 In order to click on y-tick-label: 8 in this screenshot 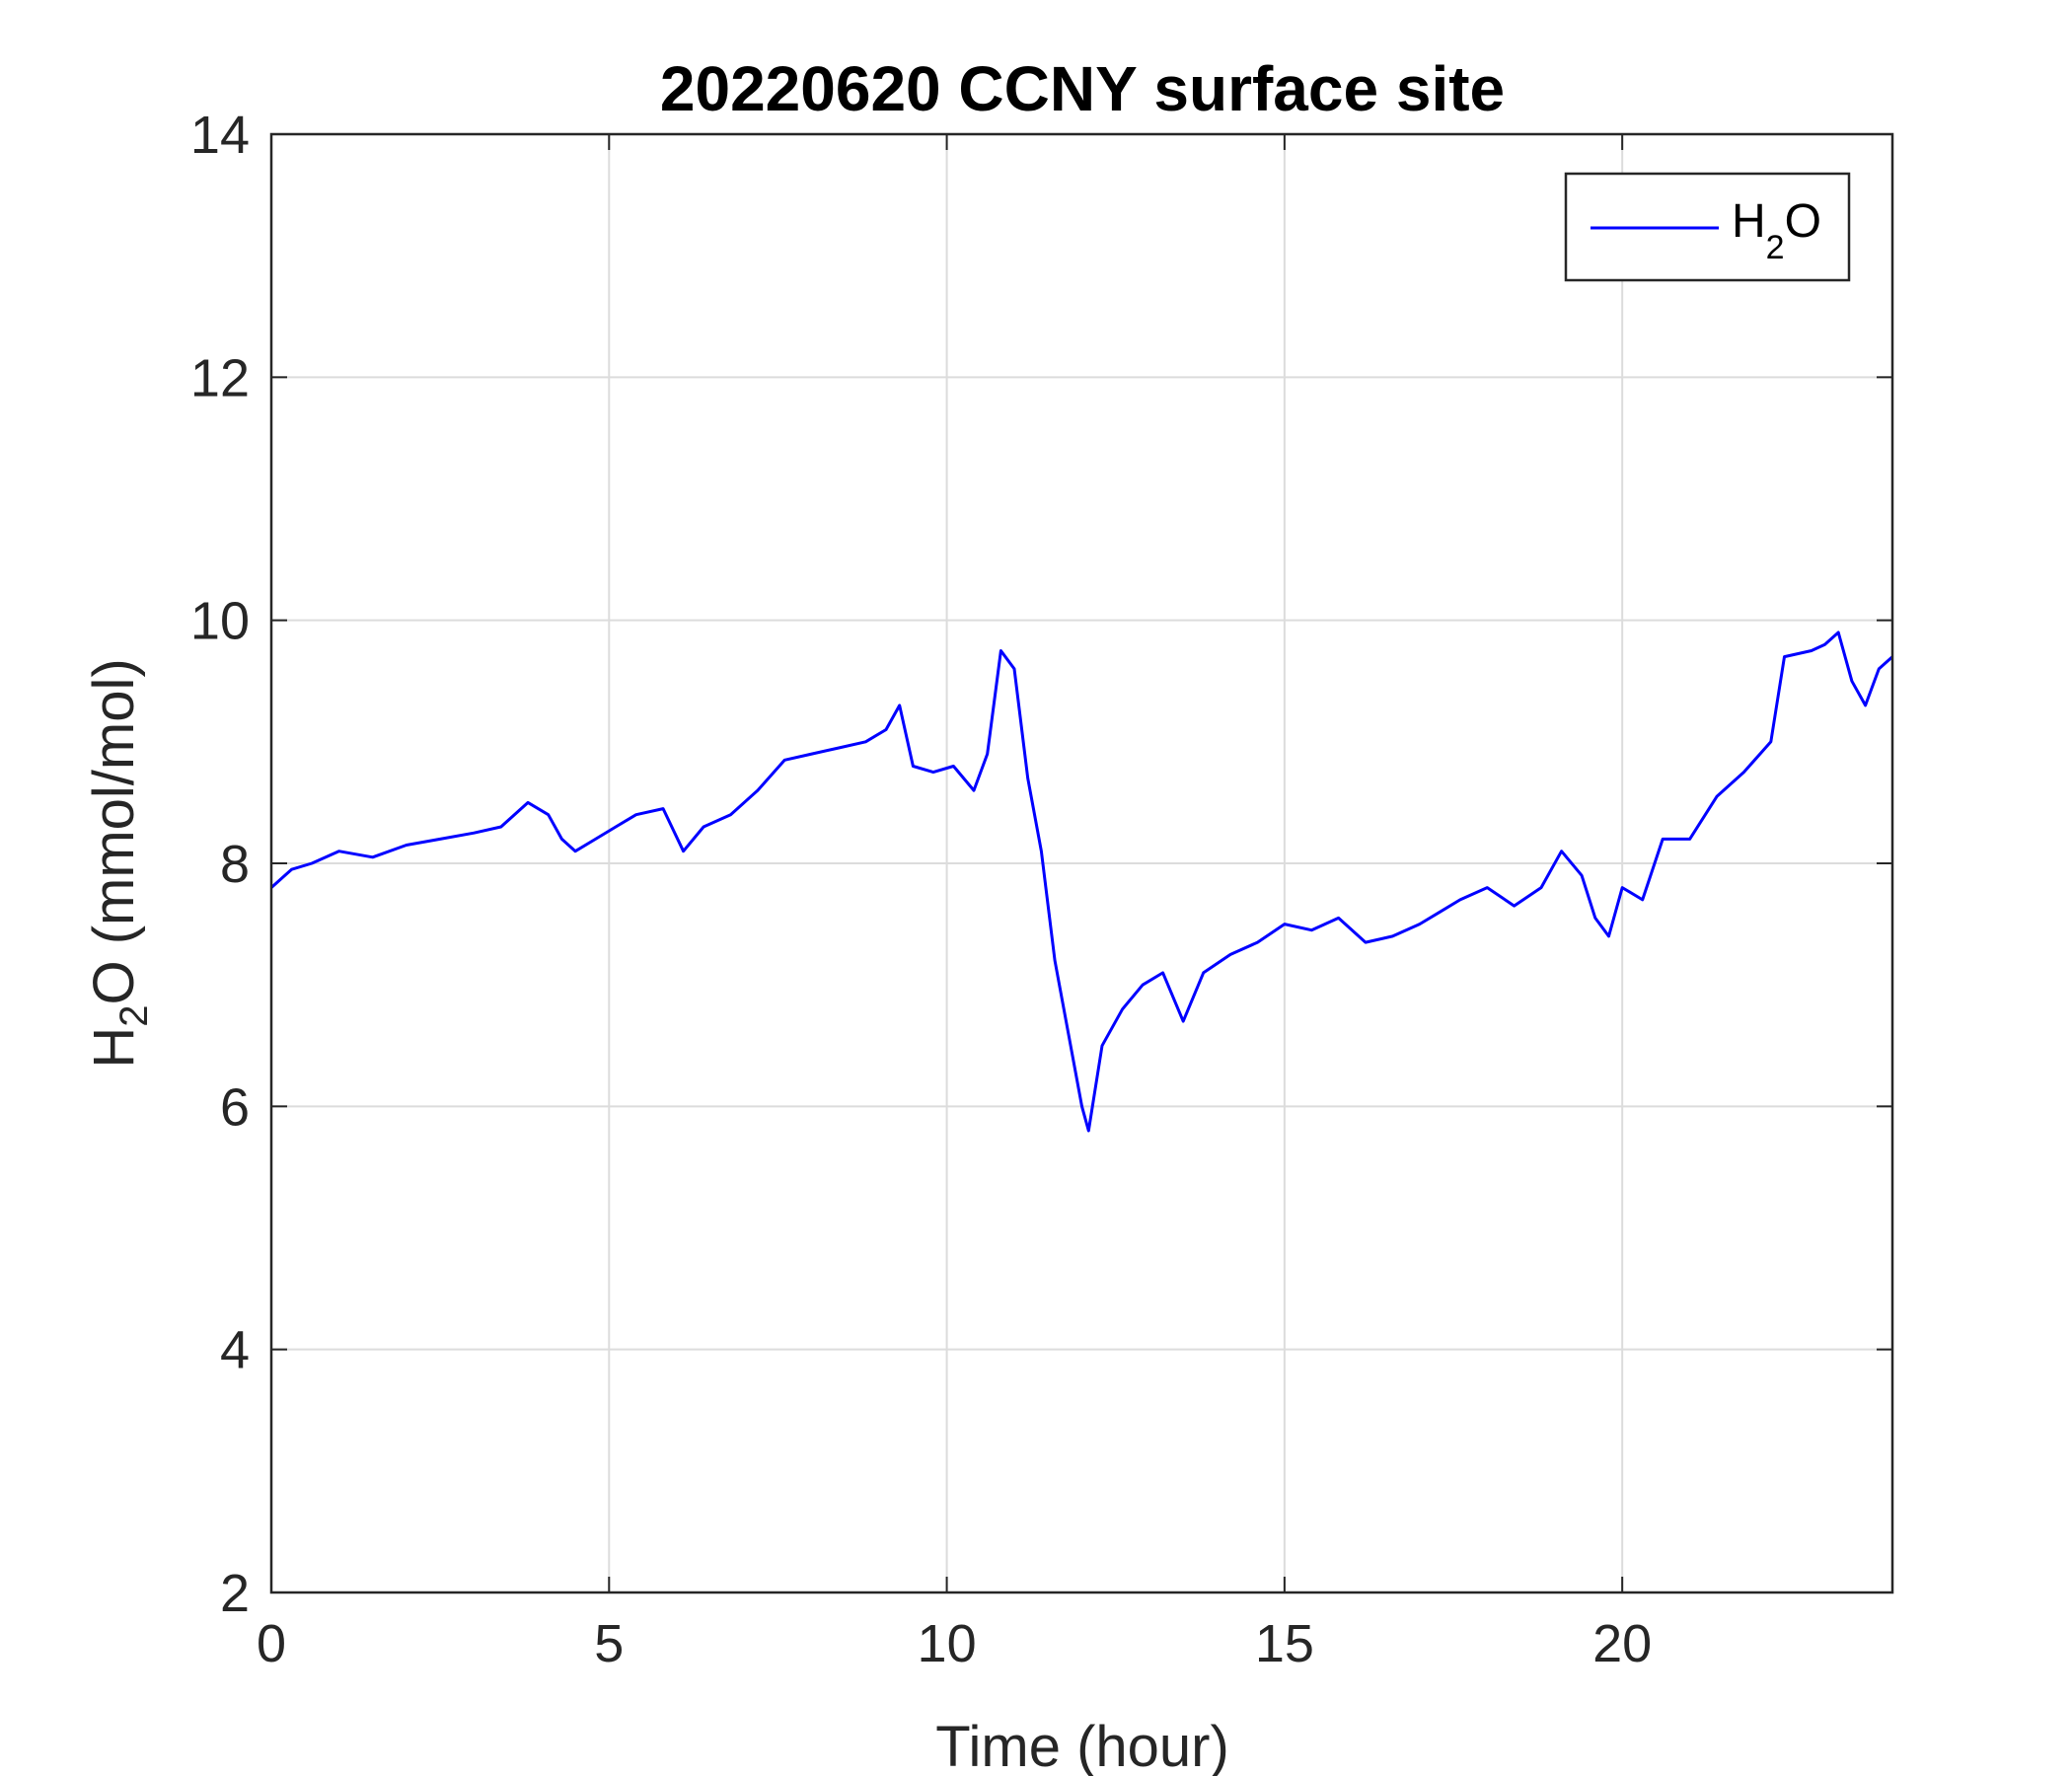, I will do `click(235, 865)`.